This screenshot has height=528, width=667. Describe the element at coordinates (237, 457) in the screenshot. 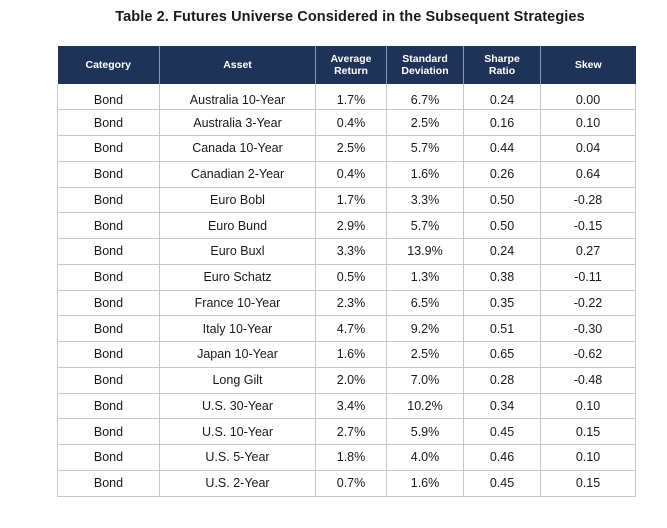

I see `cell-asset: U.S. 5-Year` at that location.